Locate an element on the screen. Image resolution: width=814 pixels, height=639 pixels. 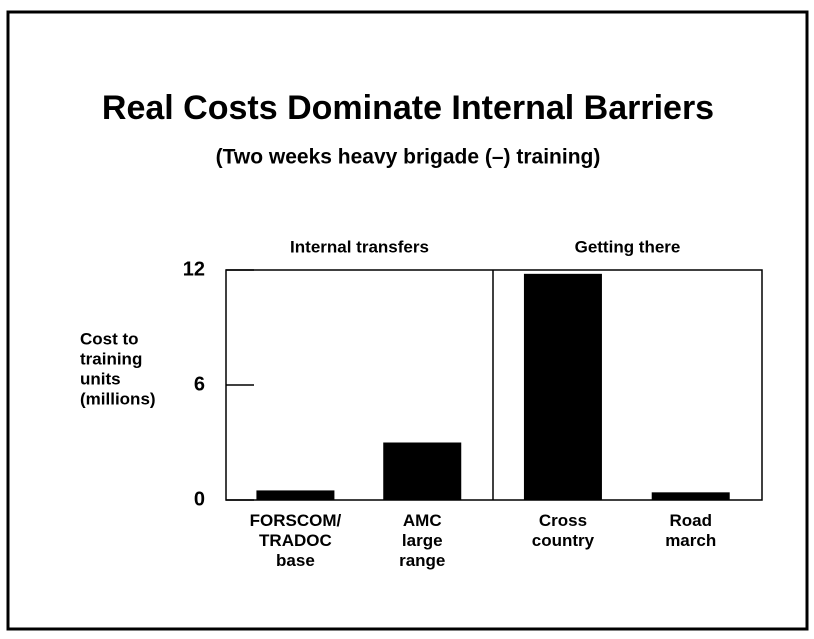
y-axis-label: training is located at coordinates (111, 358).